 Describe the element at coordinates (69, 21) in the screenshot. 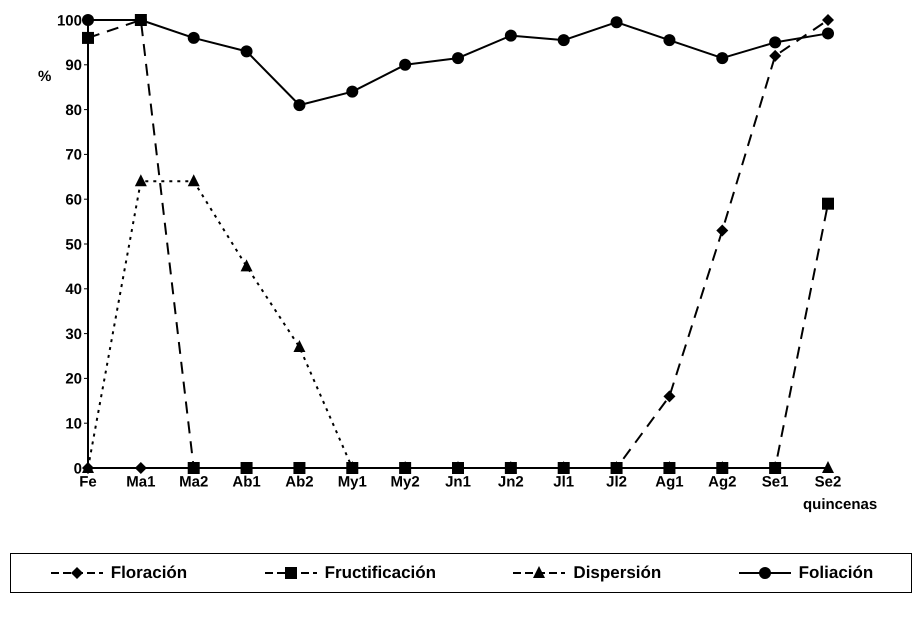

I see `y-tick-label: 100` at that location.